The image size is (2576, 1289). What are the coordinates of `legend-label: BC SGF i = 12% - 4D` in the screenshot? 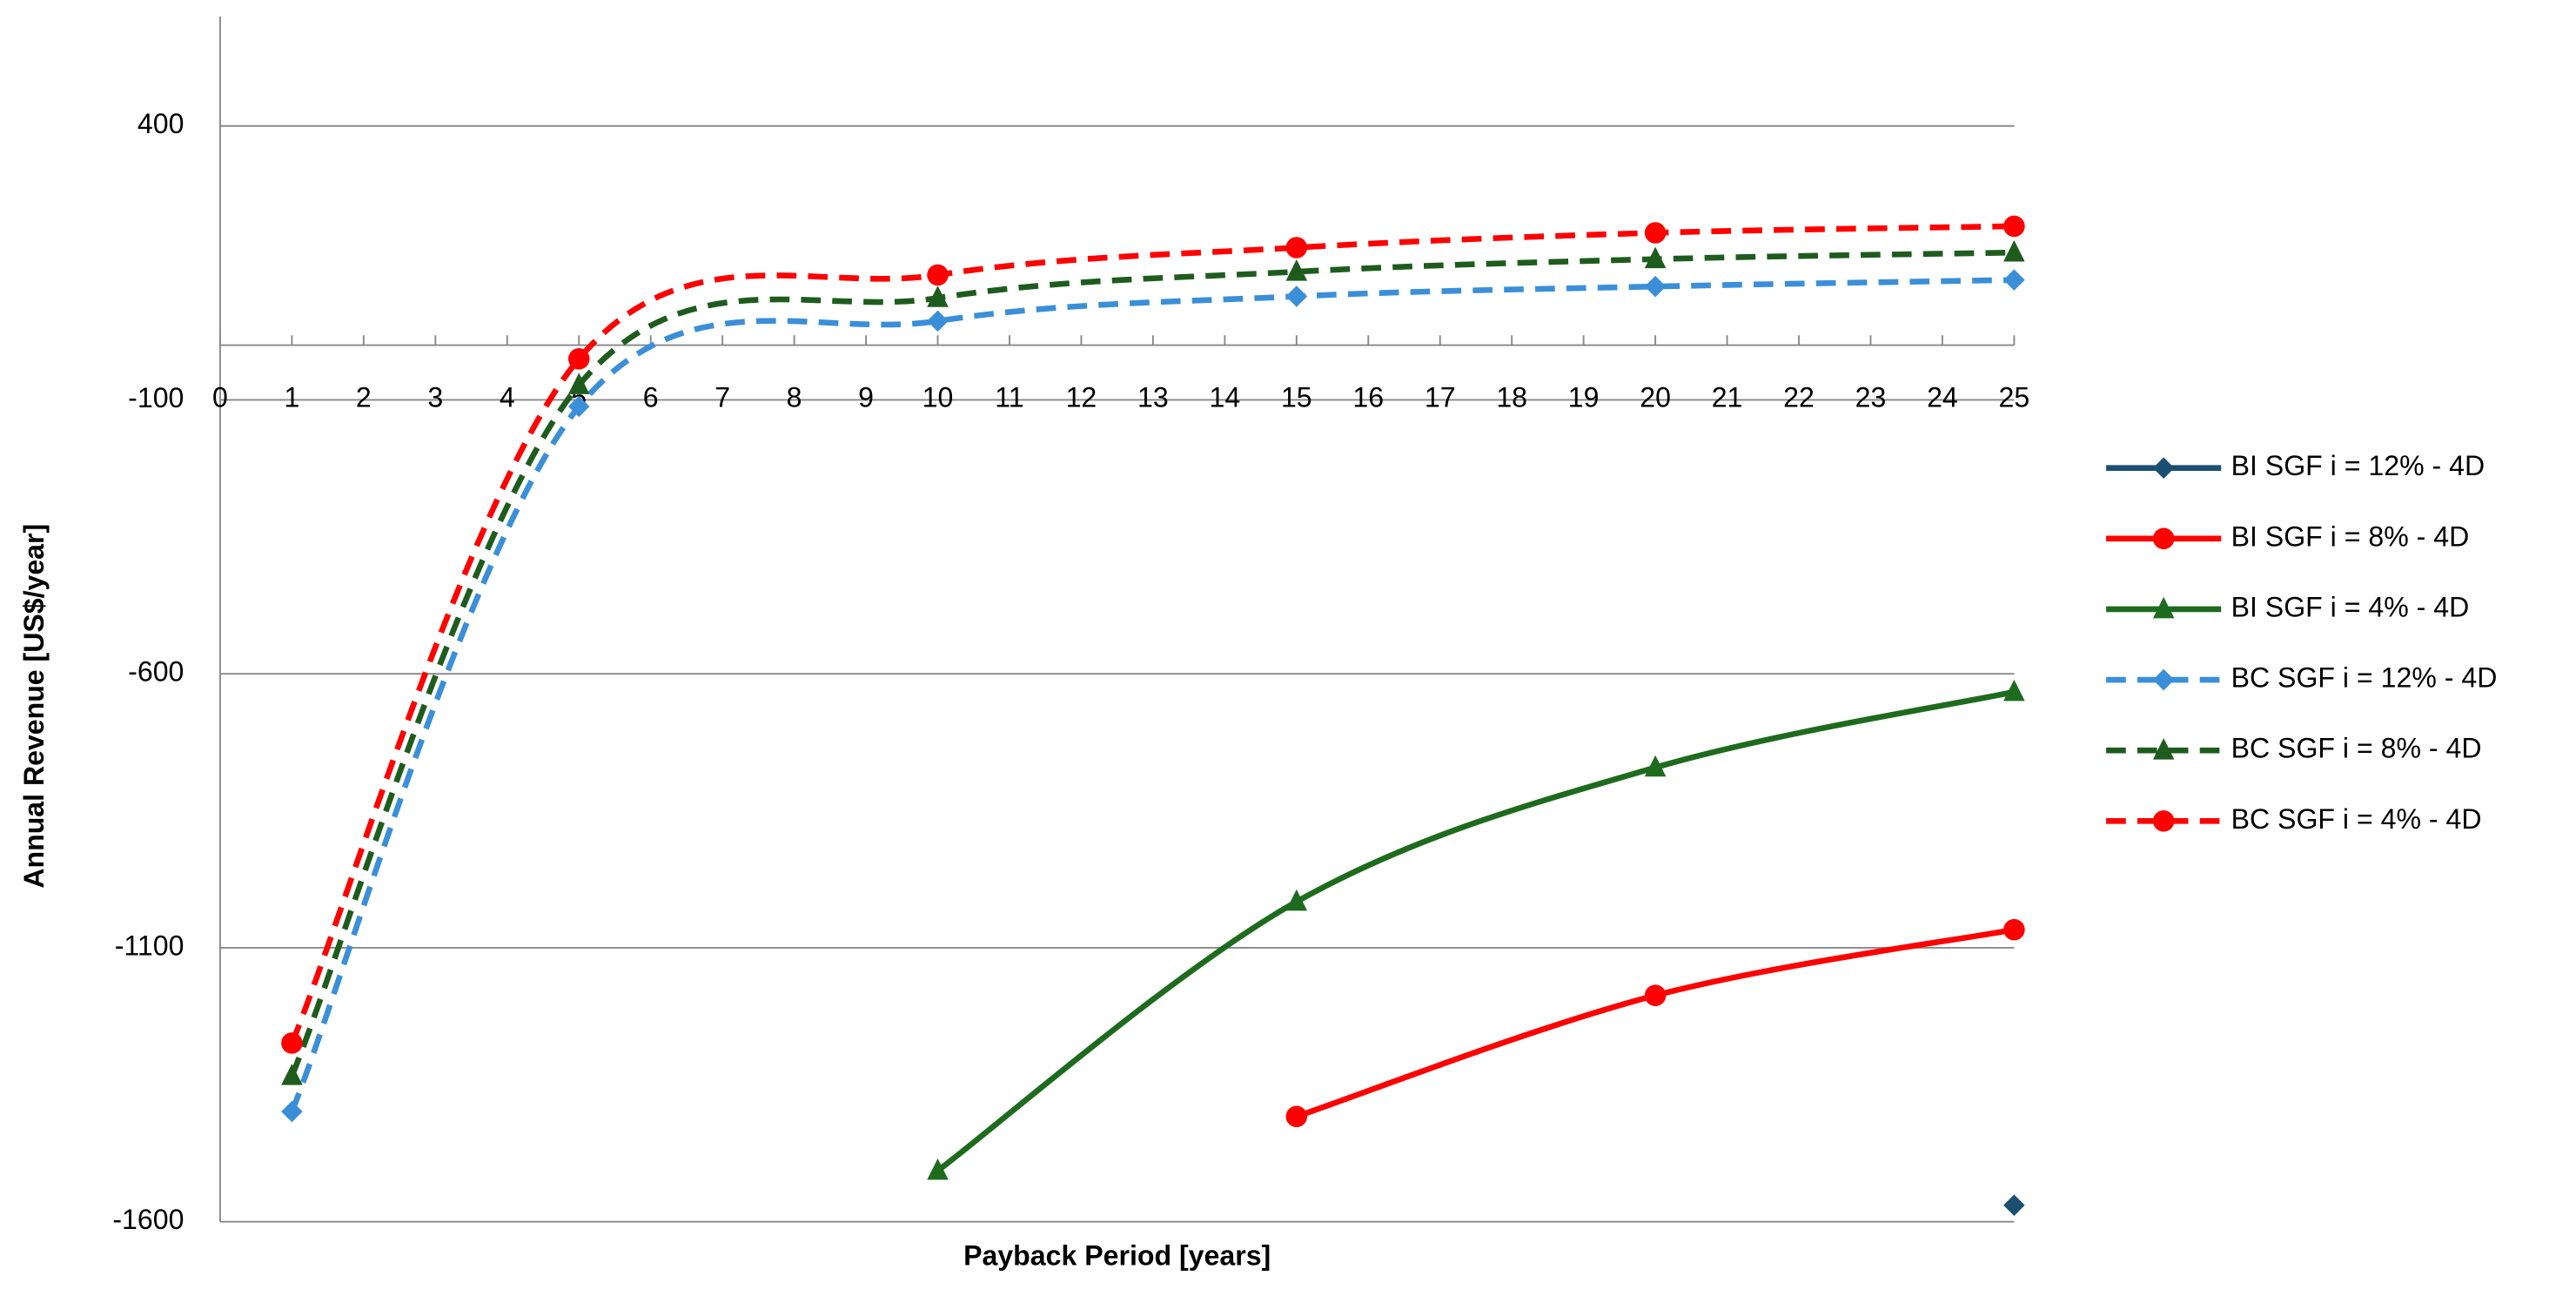 It's located at (2364, 678).